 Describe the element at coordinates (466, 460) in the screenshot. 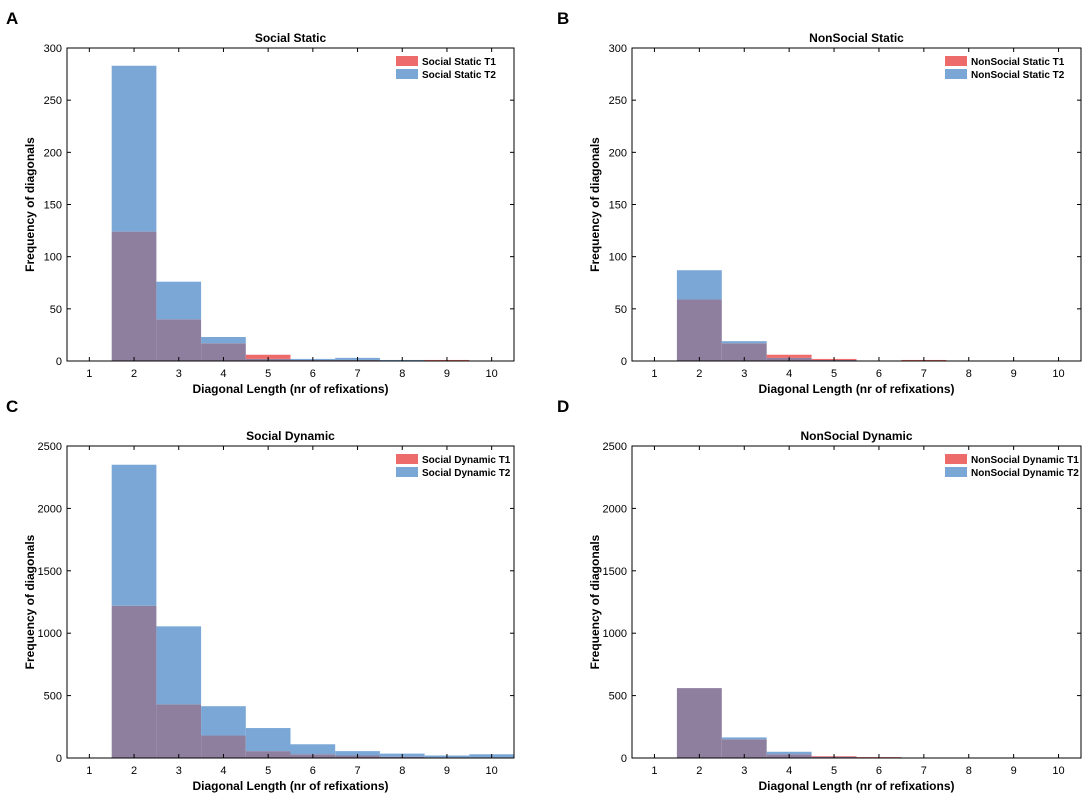

I see `legend-label-1: Social Dynamic T1` at that location.